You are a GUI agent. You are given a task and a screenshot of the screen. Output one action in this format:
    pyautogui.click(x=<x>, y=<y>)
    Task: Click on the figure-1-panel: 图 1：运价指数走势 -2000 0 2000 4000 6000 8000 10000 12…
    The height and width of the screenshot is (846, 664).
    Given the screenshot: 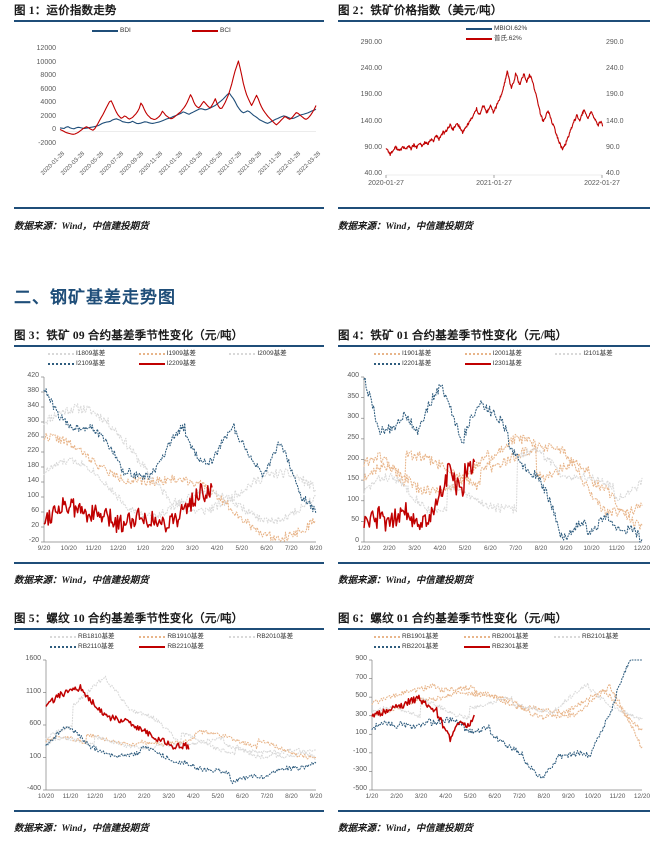 What is the action you would take?
    pyautogui.click(x=169, y=117)
    